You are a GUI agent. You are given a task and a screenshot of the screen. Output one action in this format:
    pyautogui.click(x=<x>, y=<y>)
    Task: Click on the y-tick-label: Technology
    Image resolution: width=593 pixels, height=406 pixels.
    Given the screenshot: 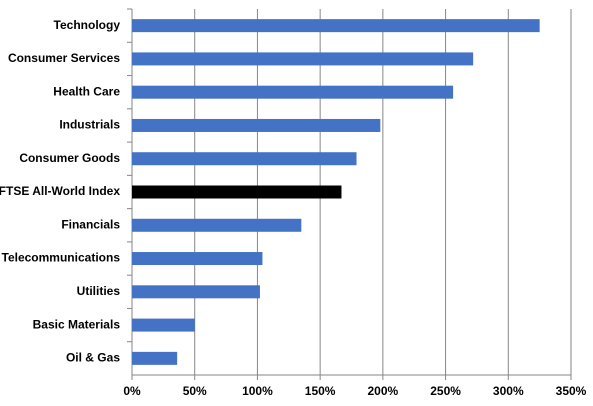 What is the action you would take?
    pyautogui.click(x=87, y=25)
    